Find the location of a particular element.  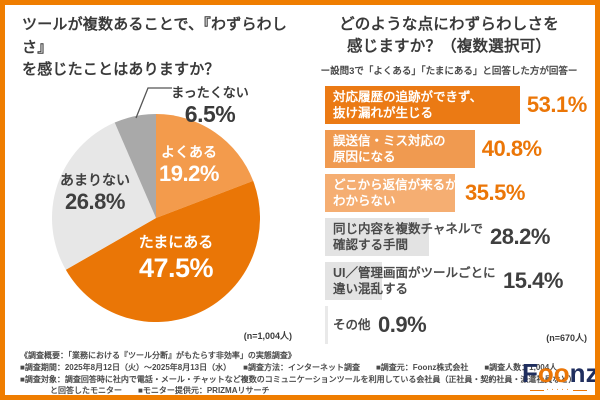

bar-chart-title: どのような点にわずらわしさを 感じますか？（複数選択可） is located at coordinates (449, 36).